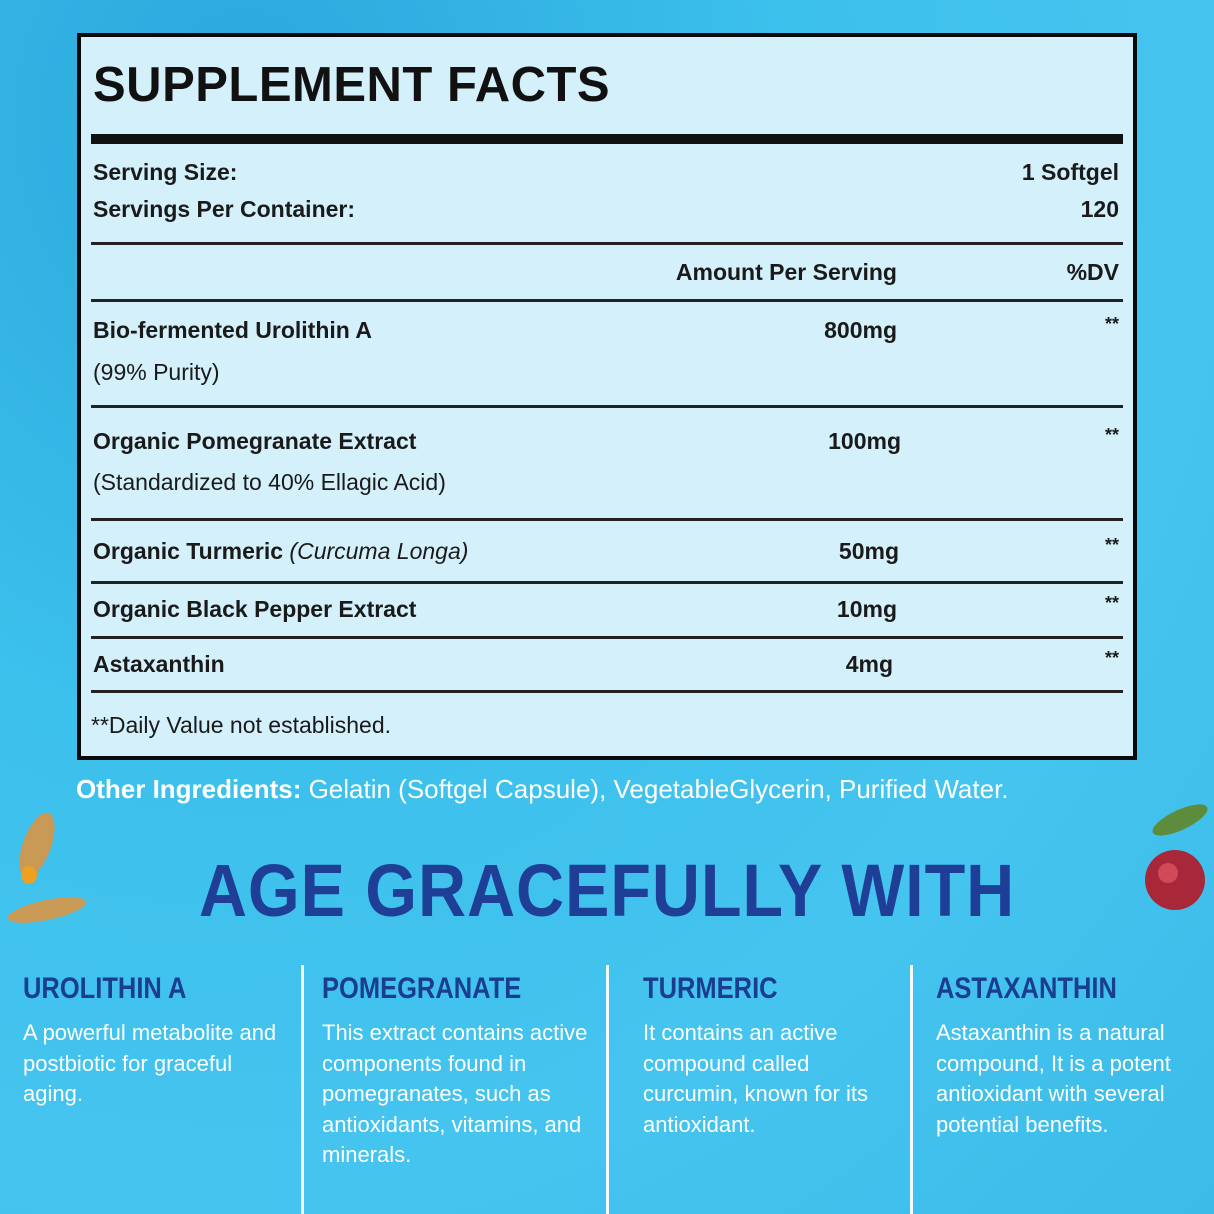 The width and height of the screenshot is (1214, 1214). What do you see at coordinates (105, 988) in the screenshot?
I see `column-title: UROLITHIN A` at bounding box center [105, 988].